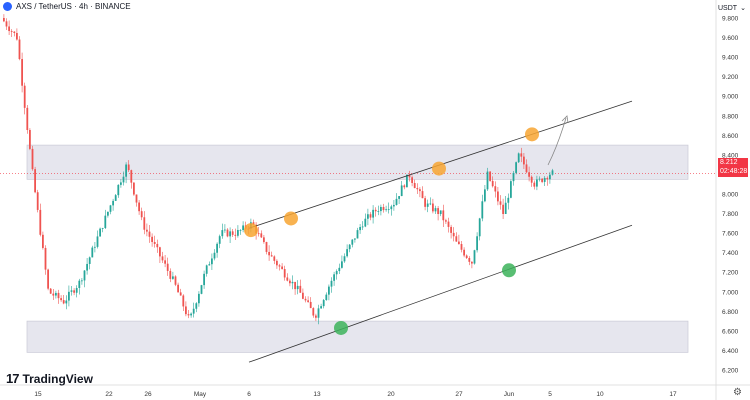 This screenshot has width=750, height=400. Describe the element at coordinates (732, 8) in the screenshot. I see `currency-selector: USDT ⌄` at that location.